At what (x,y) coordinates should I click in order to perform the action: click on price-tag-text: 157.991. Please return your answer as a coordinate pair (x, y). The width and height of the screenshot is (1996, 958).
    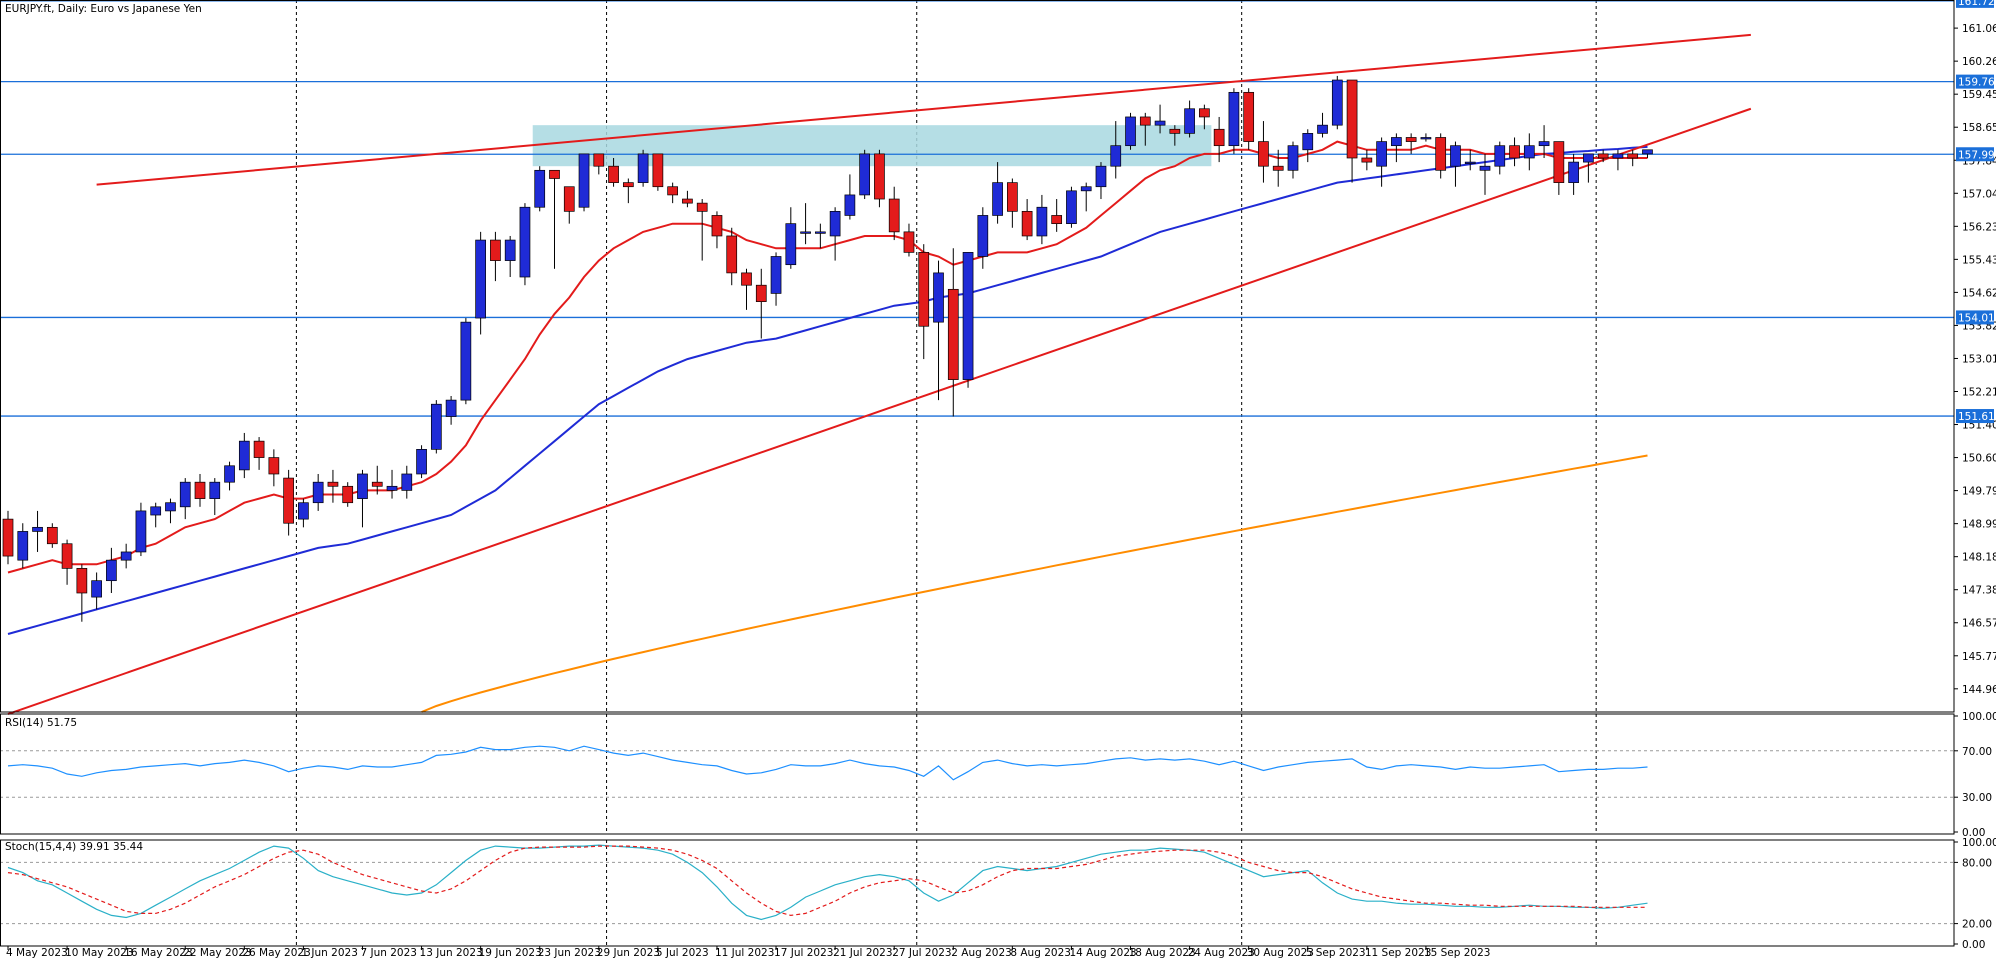
    Looking at the image, I should click on (1977, 155).